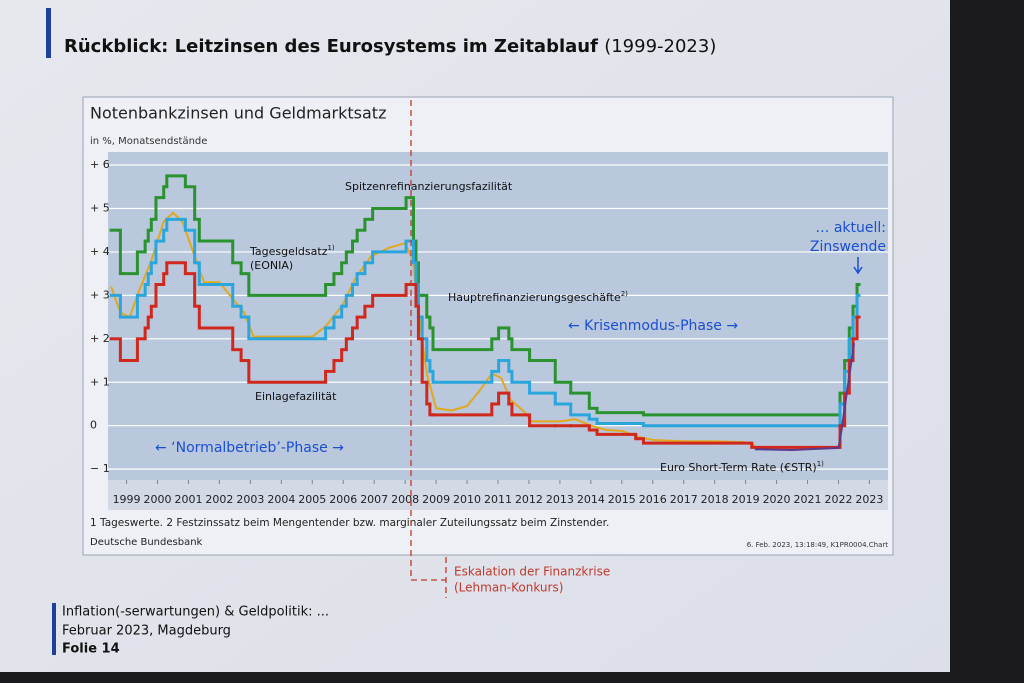 This screenshot has height=683, width=1024. I want to click on x-tick-label: 2012, so click(529, 499).